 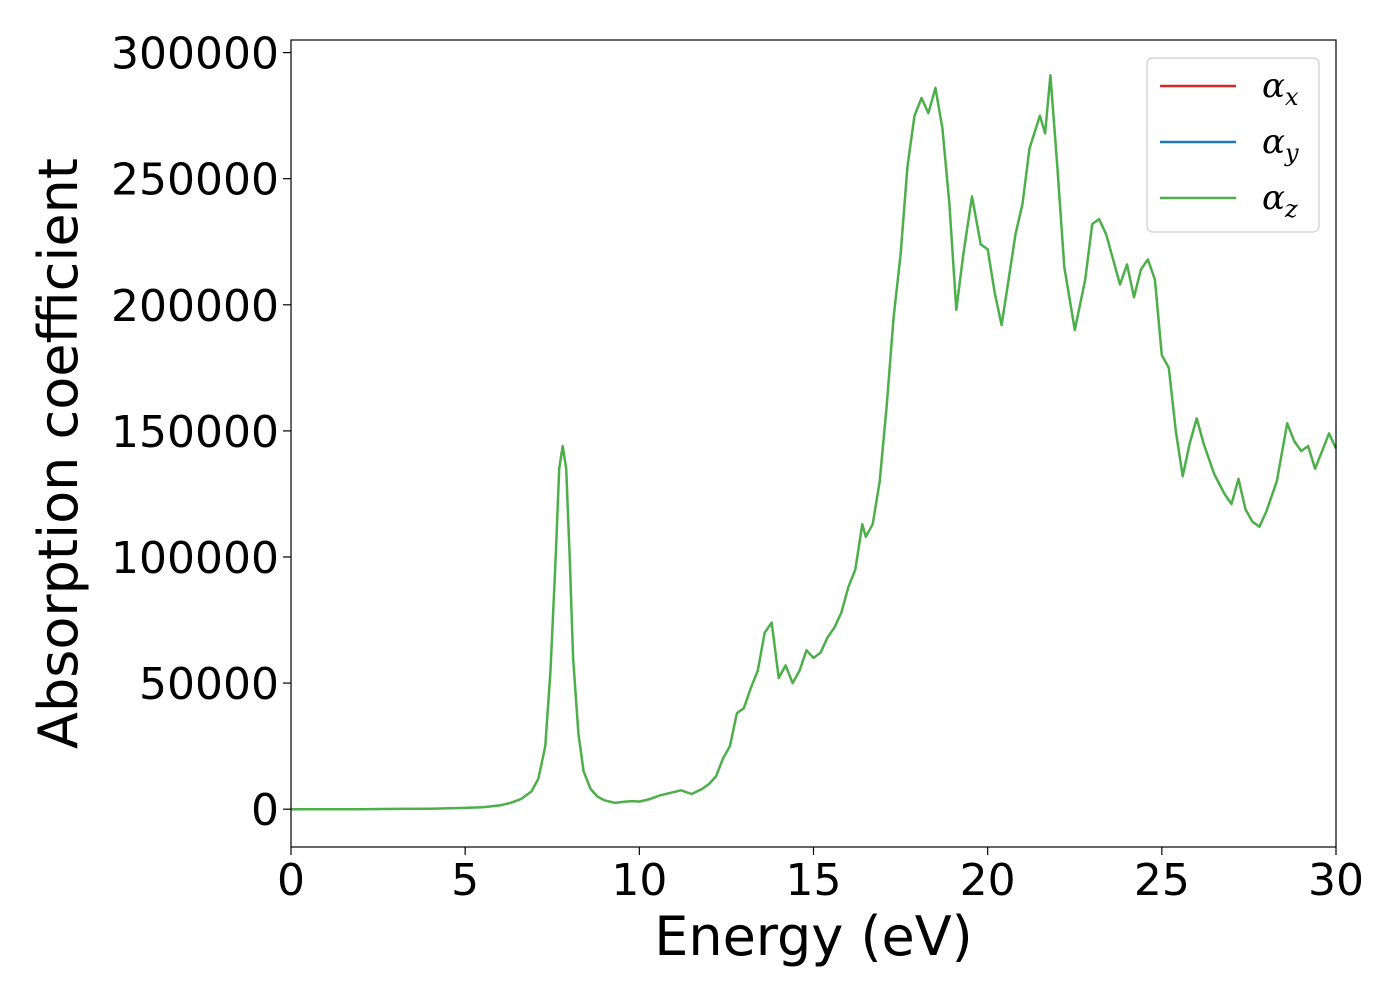 I want to click on y-tick-label: 250000, so click(x=195, y=180).